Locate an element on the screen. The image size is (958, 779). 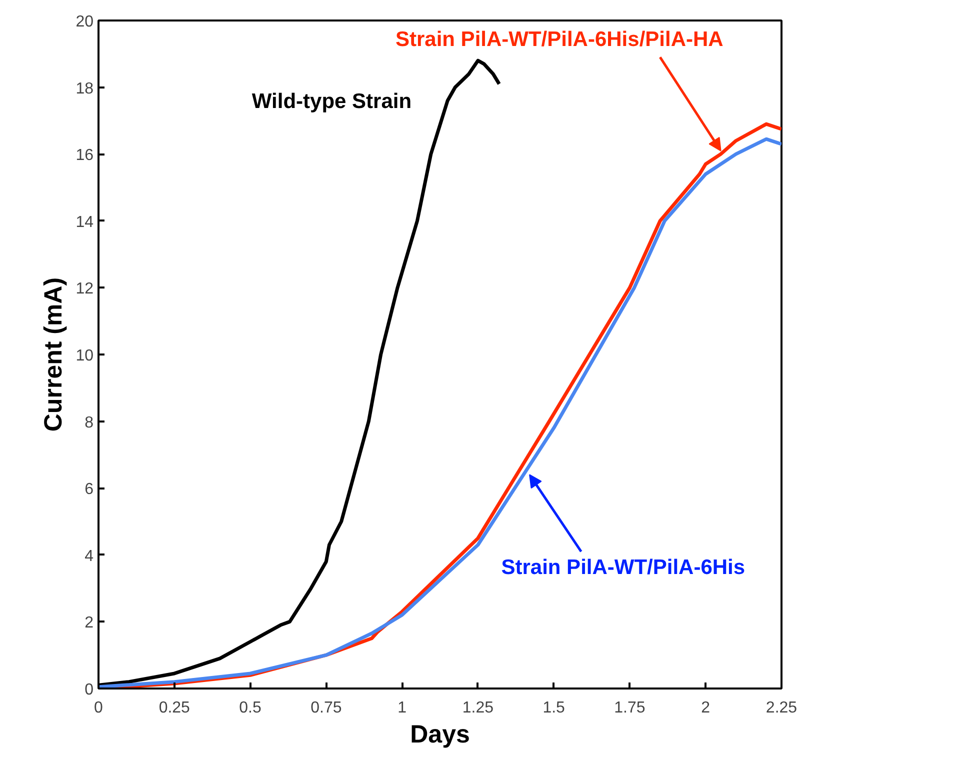
x-tick-label: 2 is located at coordinates (705, 708).